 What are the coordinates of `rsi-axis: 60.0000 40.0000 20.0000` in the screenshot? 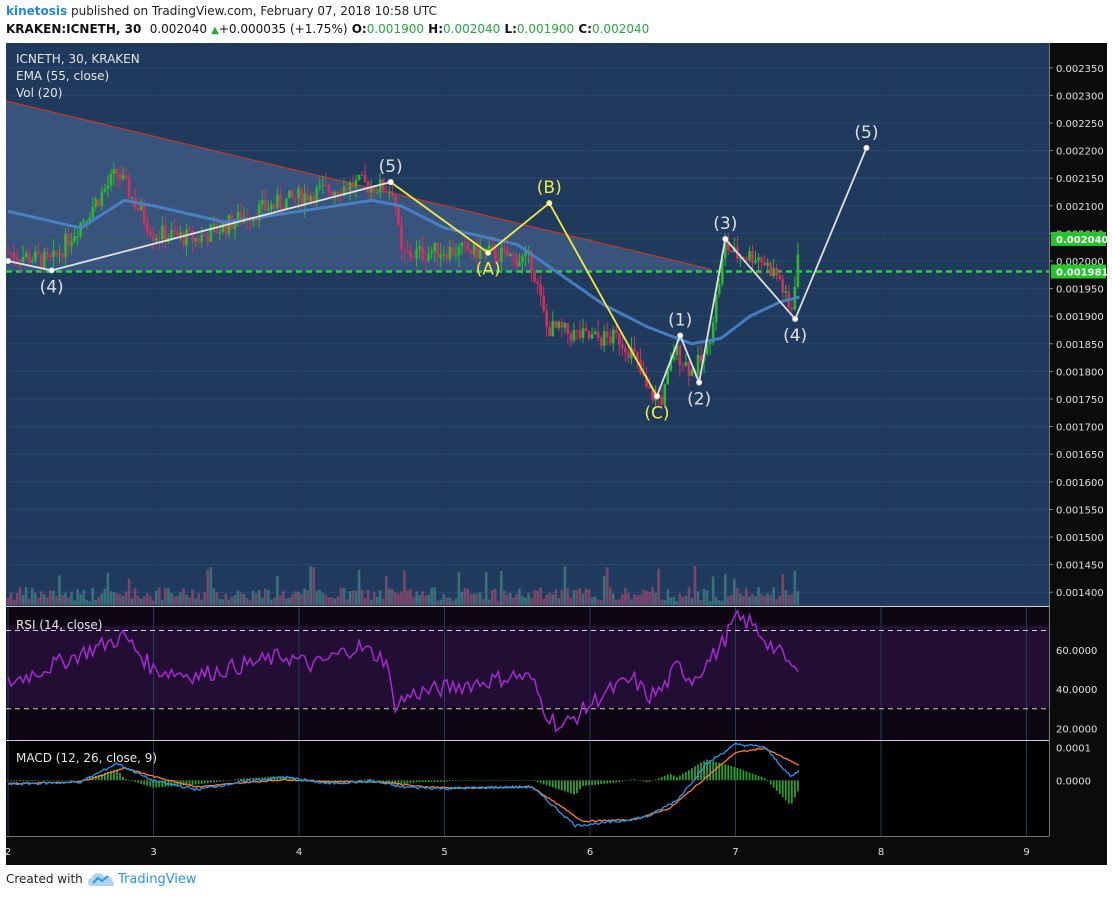 It's located at (1076, 690).